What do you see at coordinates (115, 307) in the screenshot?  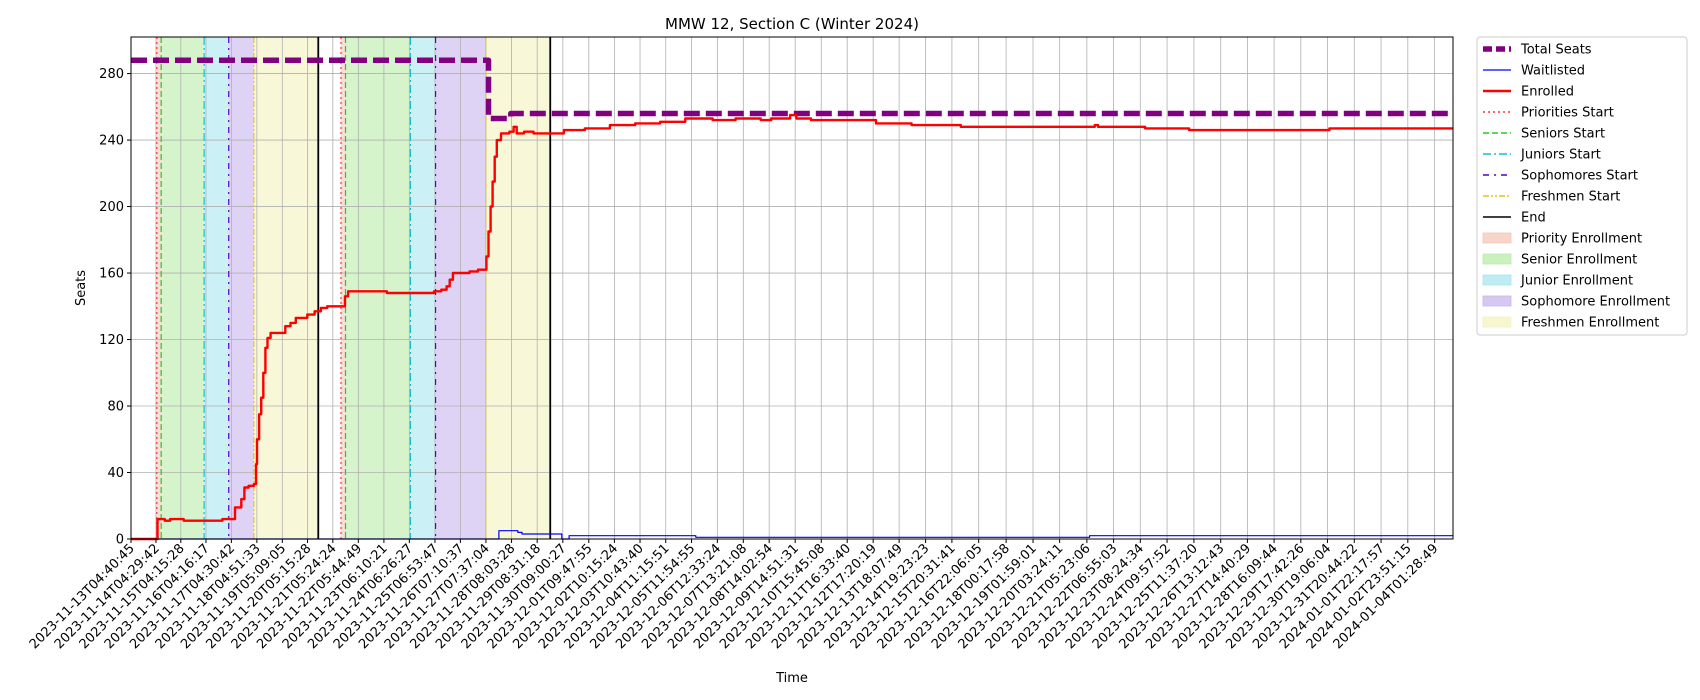 I see `y-axis-ticks: 0 40 80 120 160 200 240 280` at bounding box center [115, 307].